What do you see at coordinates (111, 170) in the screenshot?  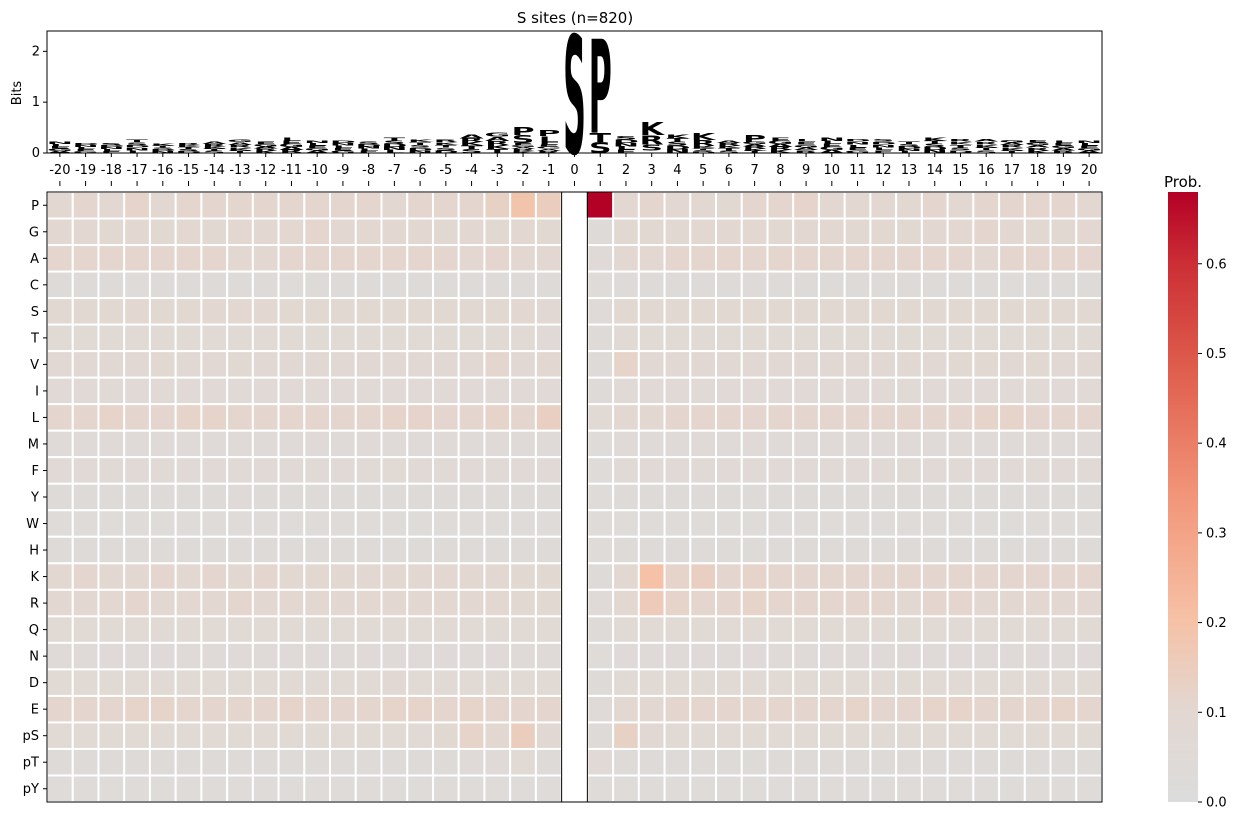 I see `logo-x-tick-label: -18` at bounding box center [111, 170].